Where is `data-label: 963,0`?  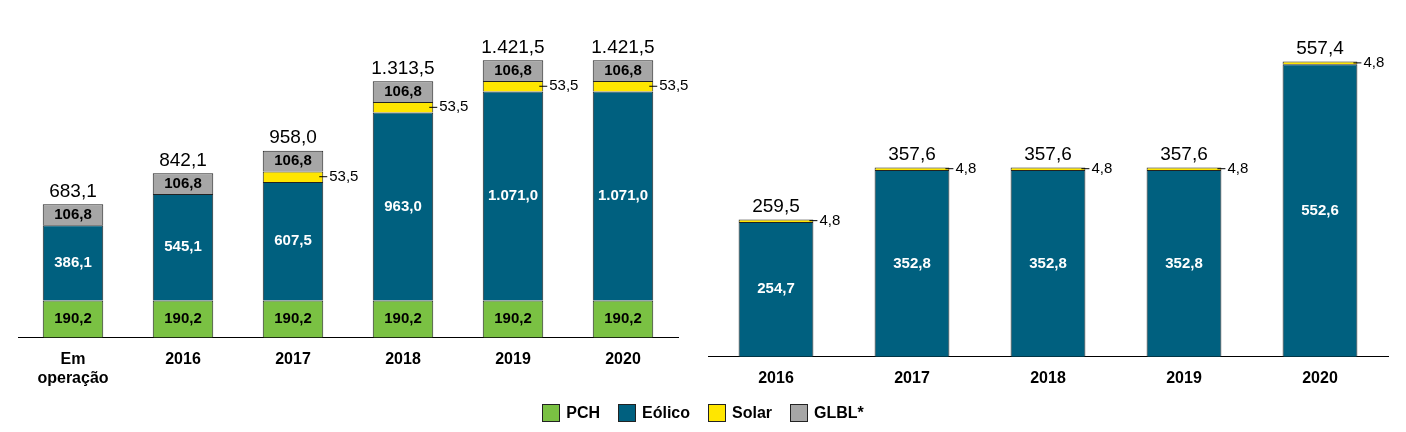
data-label: 963,0 is located at coordinates (403, 205).